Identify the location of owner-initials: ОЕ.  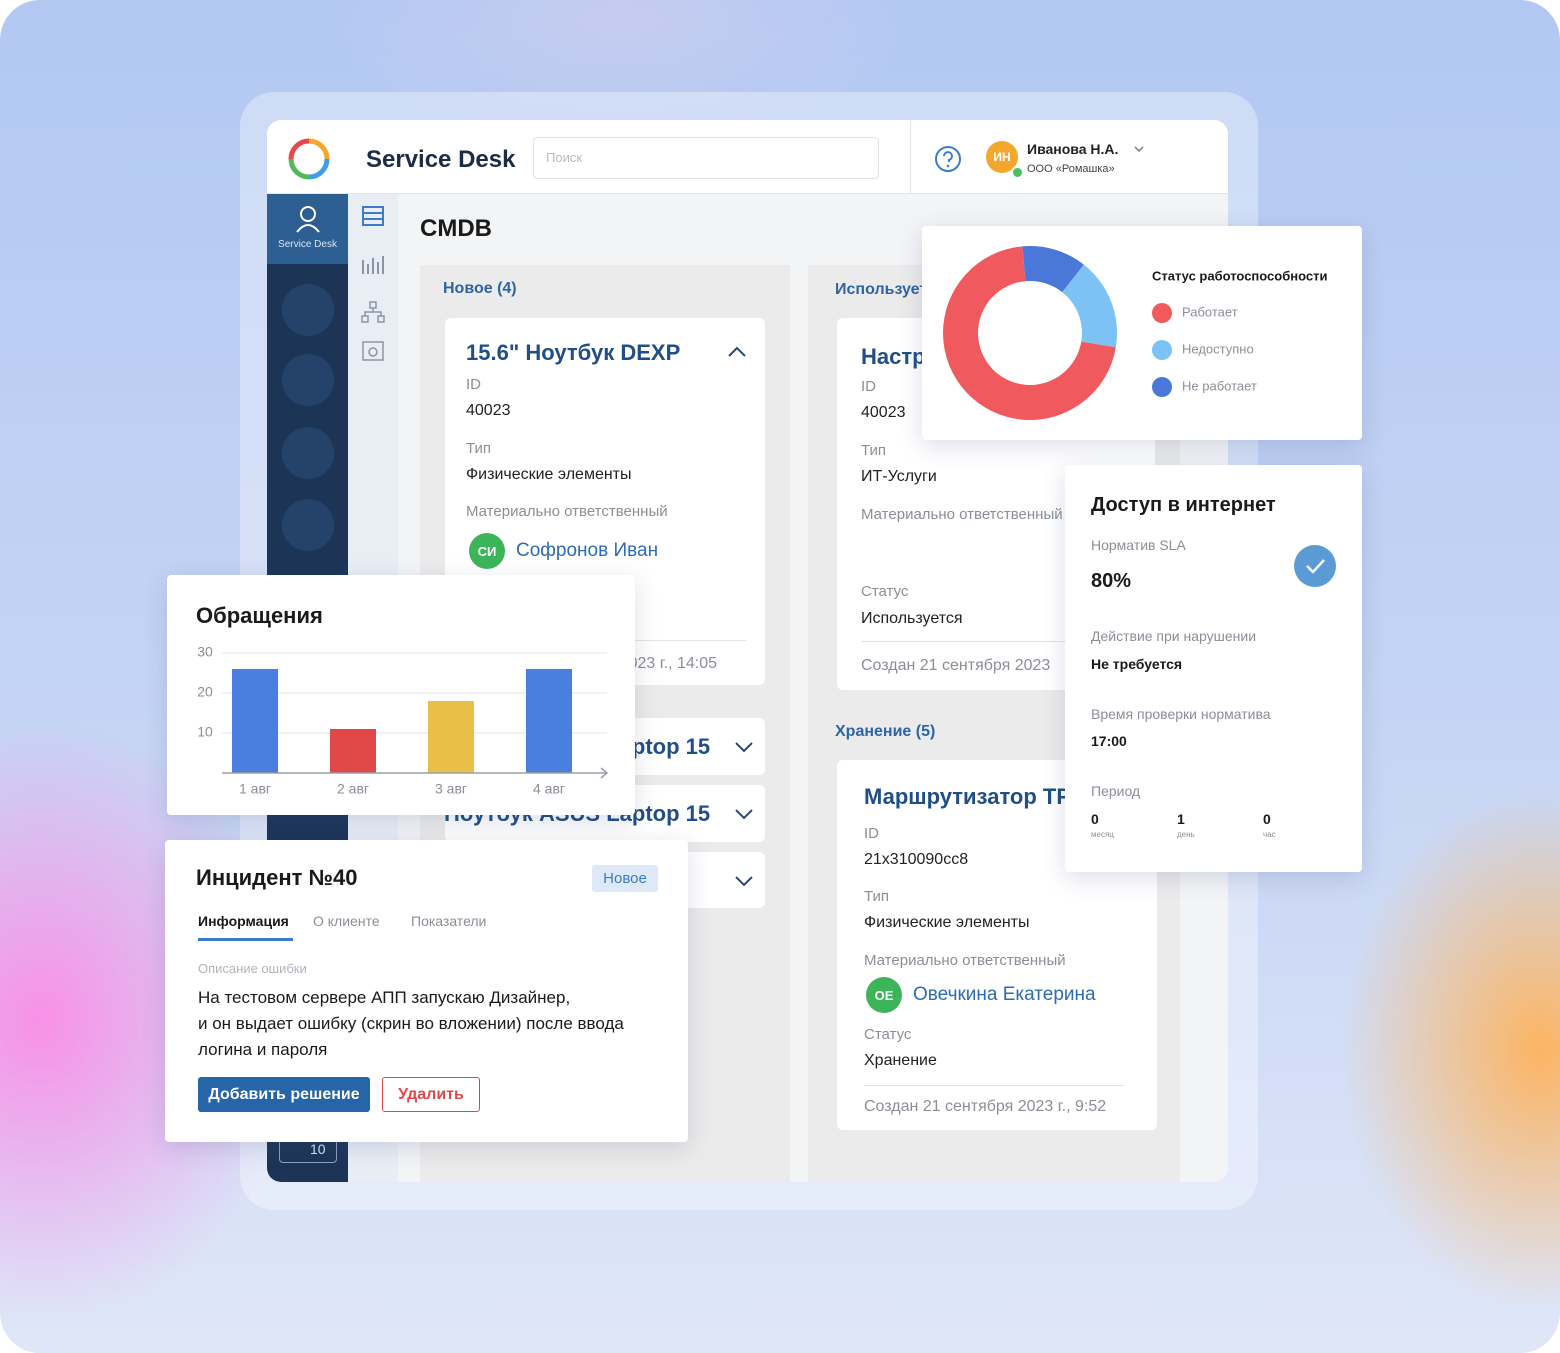
(884, 995).